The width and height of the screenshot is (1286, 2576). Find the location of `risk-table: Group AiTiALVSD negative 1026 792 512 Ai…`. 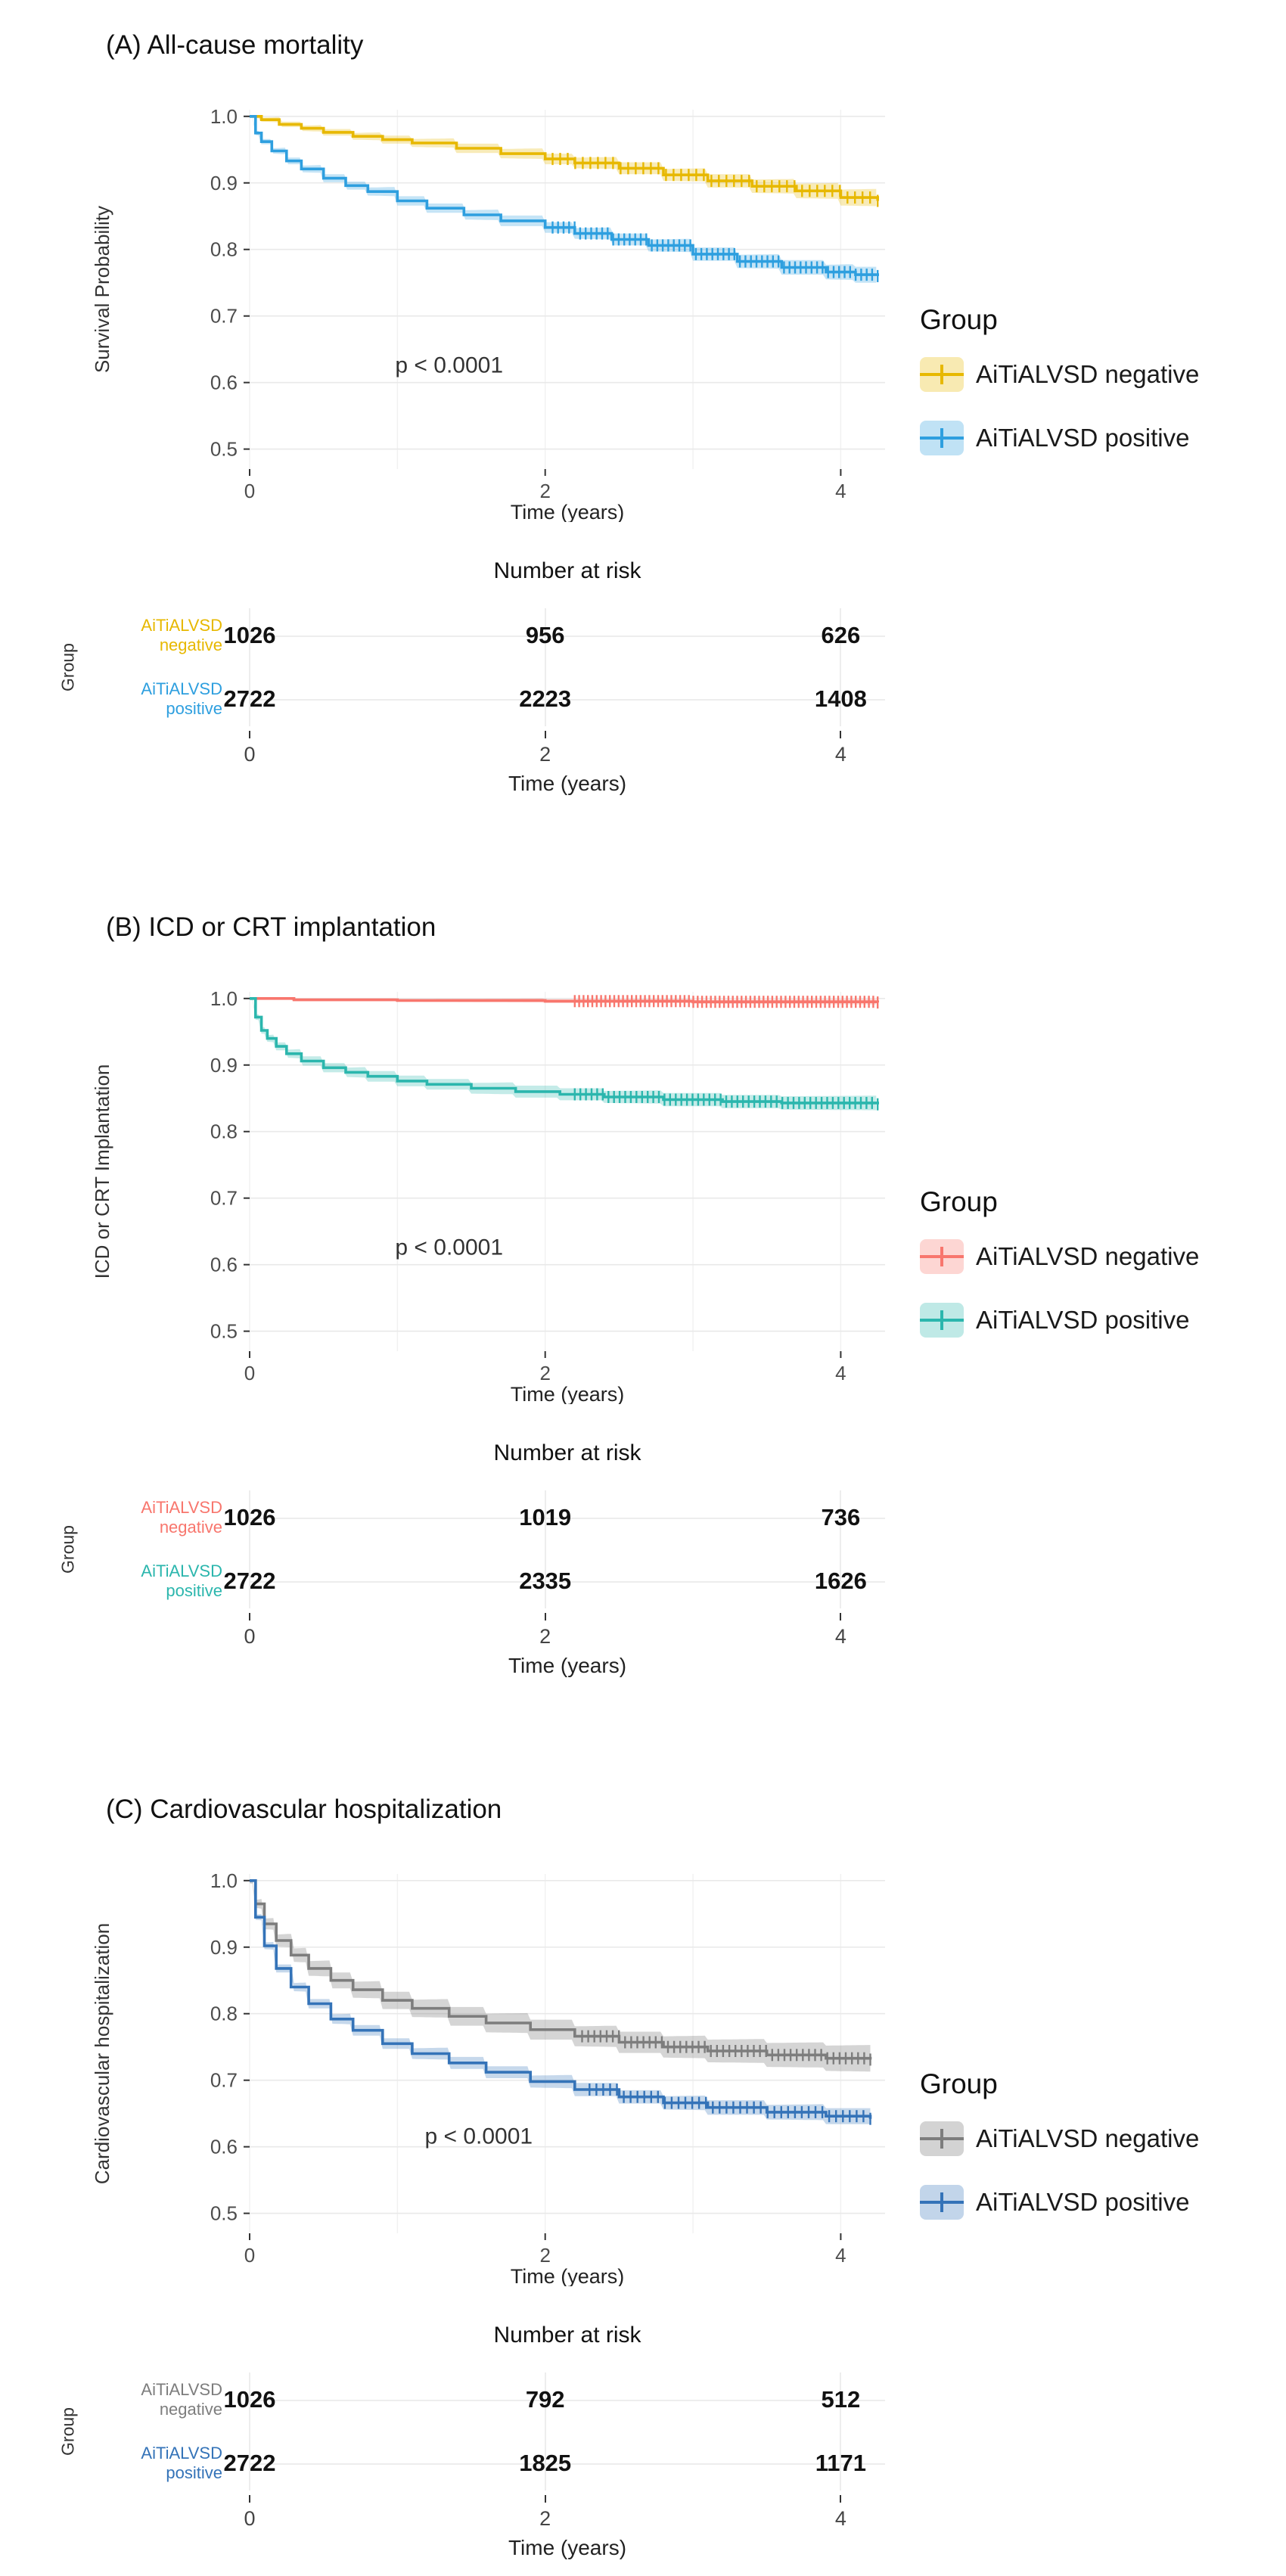

risk-table: Group AiTiALVSD negative 1026 792 512 Ai… is located at coordinates (643, 2431).